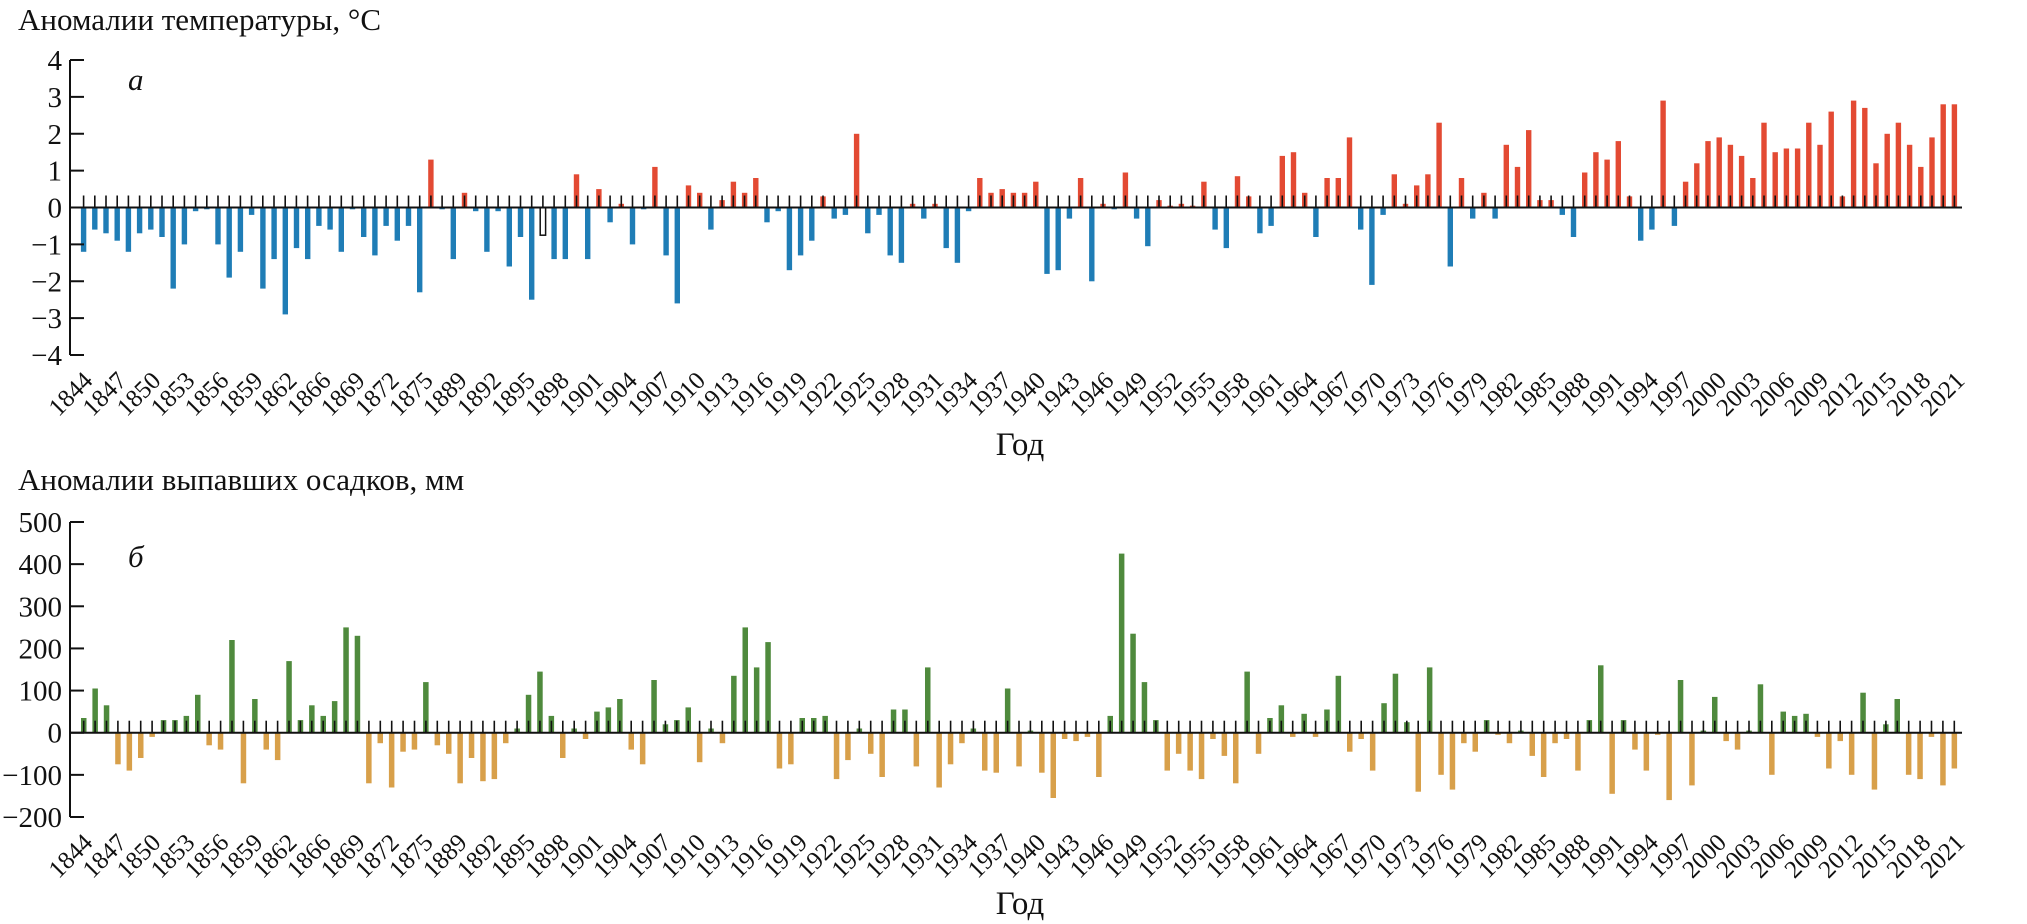  I want to click on temperature-y-tick-label: −4, so click(46, 356).